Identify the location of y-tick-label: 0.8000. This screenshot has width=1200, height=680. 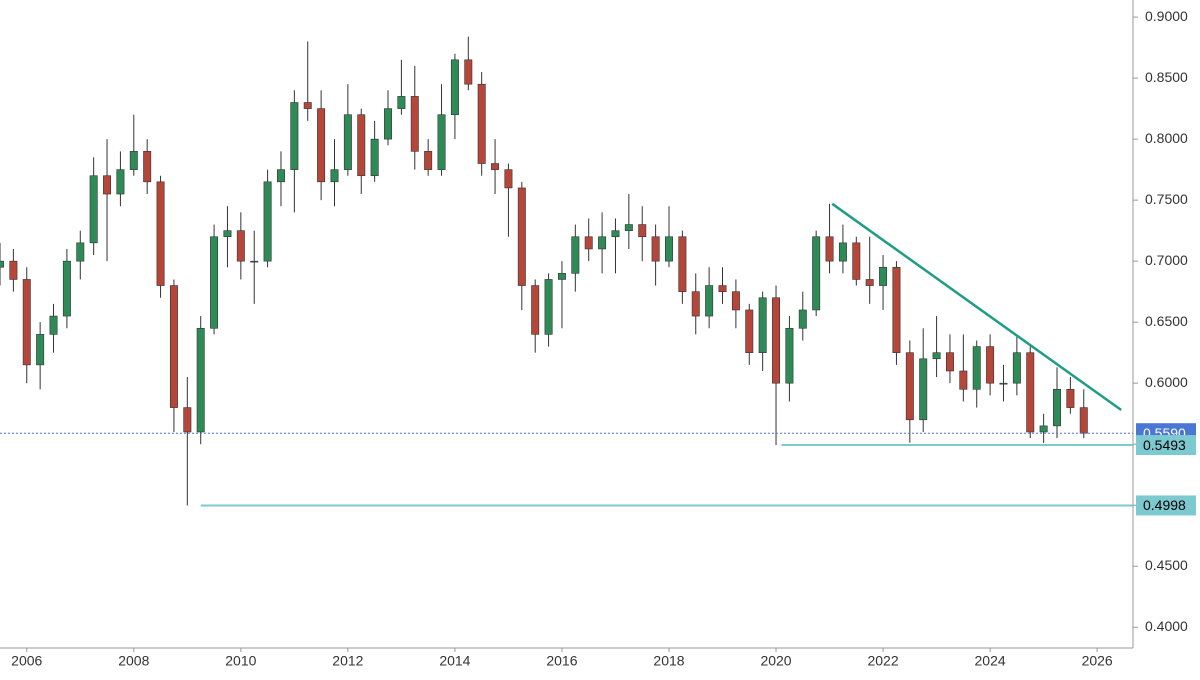
(1166, 138).